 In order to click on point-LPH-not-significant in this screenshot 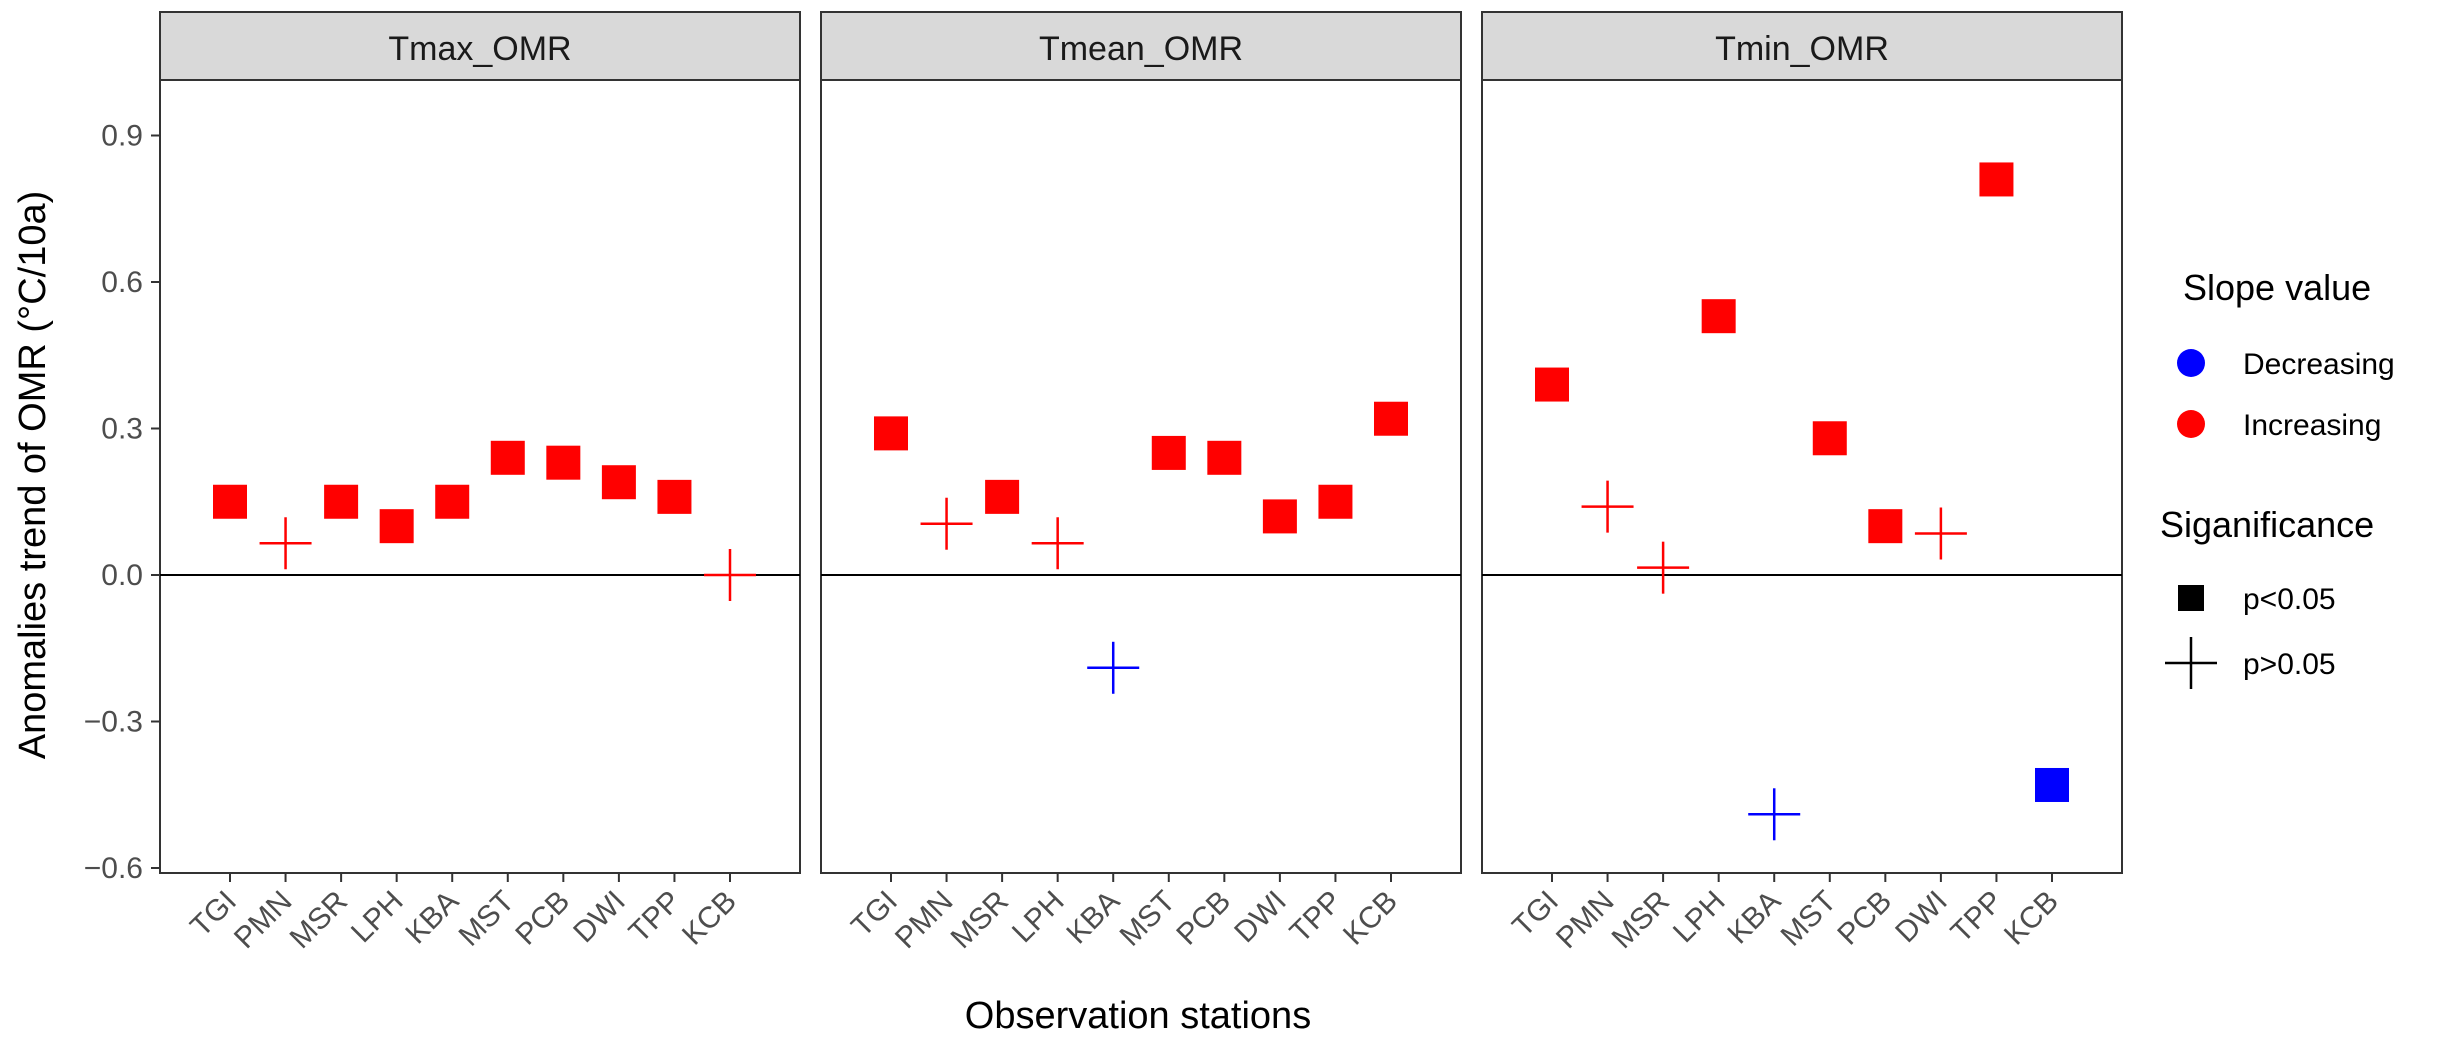, I will do `click(1057, 543)`.